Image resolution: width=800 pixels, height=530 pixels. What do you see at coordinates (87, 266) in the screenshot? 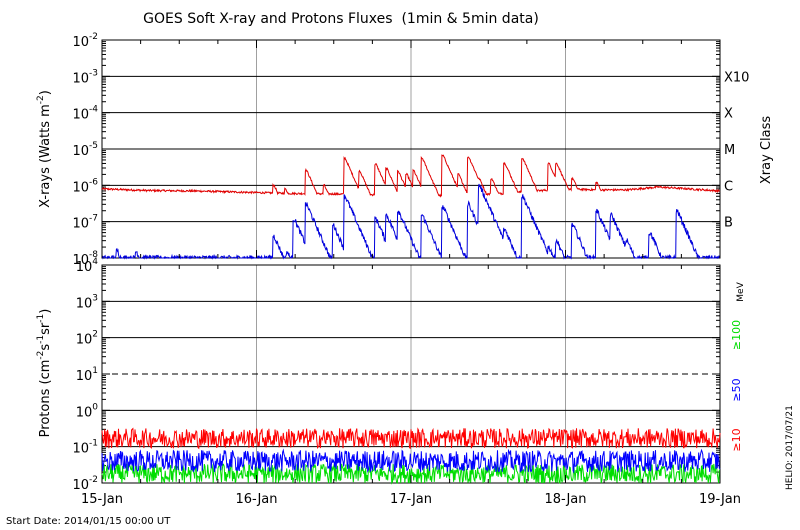
I see `proton-ytick-label: 10⁴` at bounding box center [87, 266].